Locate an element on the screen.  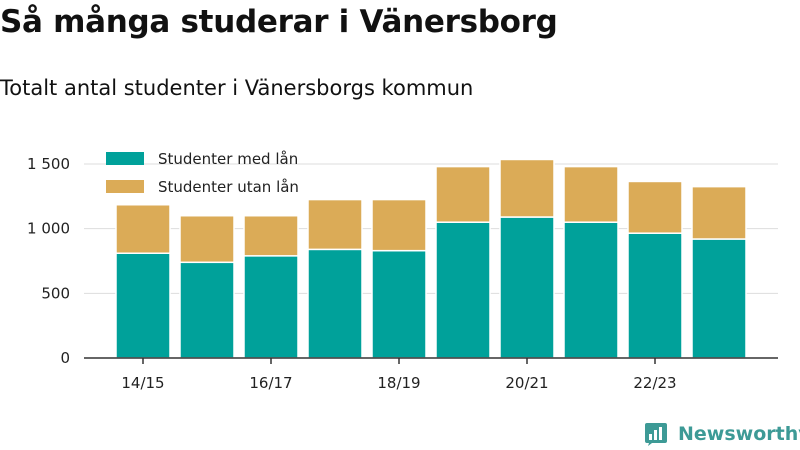
y-axis-labels: 0 500 1 000 1 500 is located at coordinates (48, 261).